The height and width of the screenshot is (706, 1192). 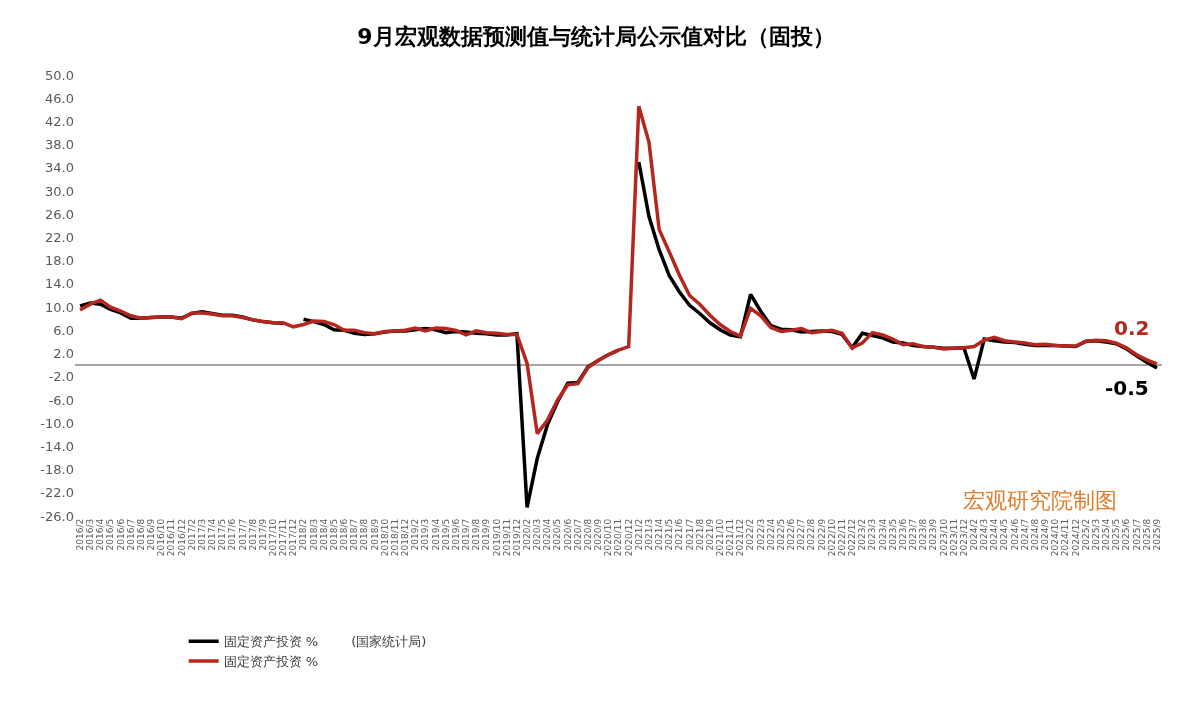 I want to click on x-tick-label: 2022/8, so click(x=811, y=534).